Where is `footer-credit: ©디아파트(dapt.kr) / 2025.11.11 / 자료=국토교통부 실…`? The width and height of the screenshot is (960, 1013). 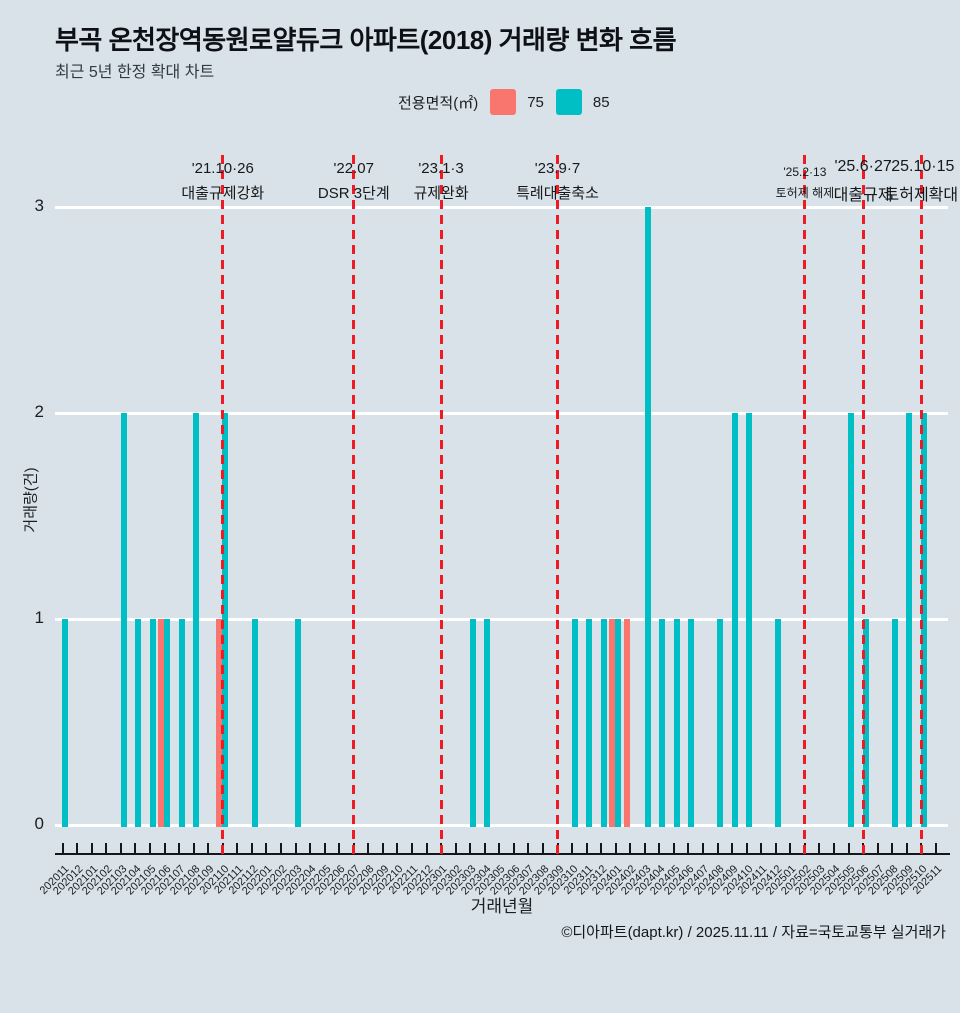 footer-credit: ©디아파트(dapt.kr) / 2025.11.11 / 자료=국토교통부 실… is located at coordinates (753, 932).